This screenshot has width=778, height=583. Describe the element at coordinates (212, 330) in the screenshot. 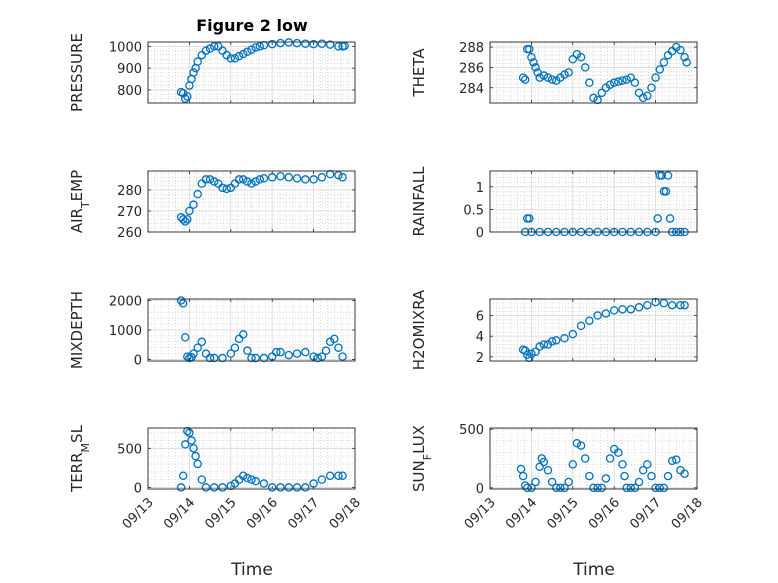

I see `subplot-5: 0 1000 2000 MIXDEPTH` at that location.